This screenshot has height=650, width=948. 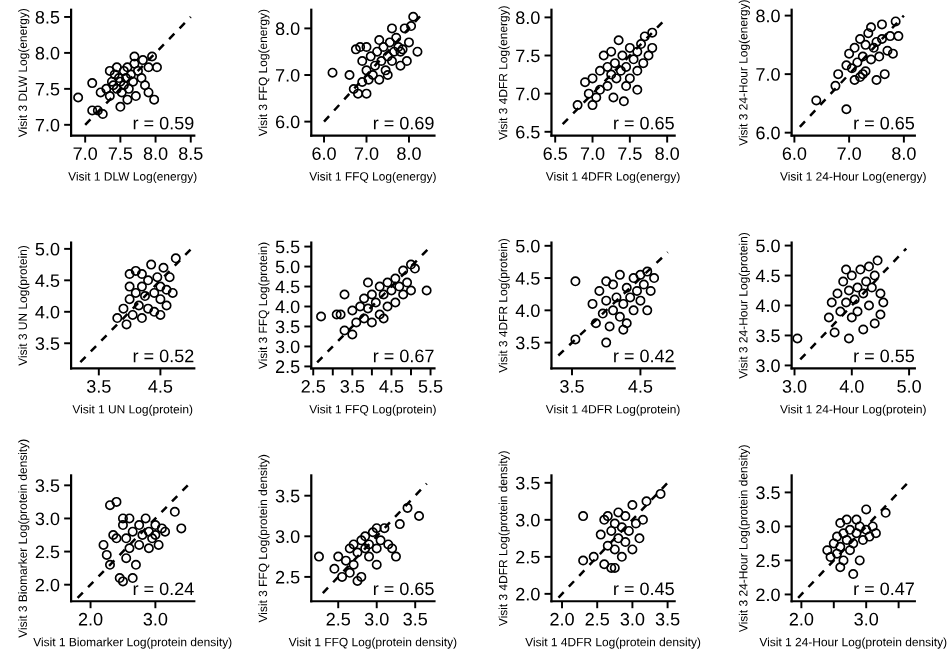 I want to click on y-tick-label: 5.5, so click(x=287, y=247).